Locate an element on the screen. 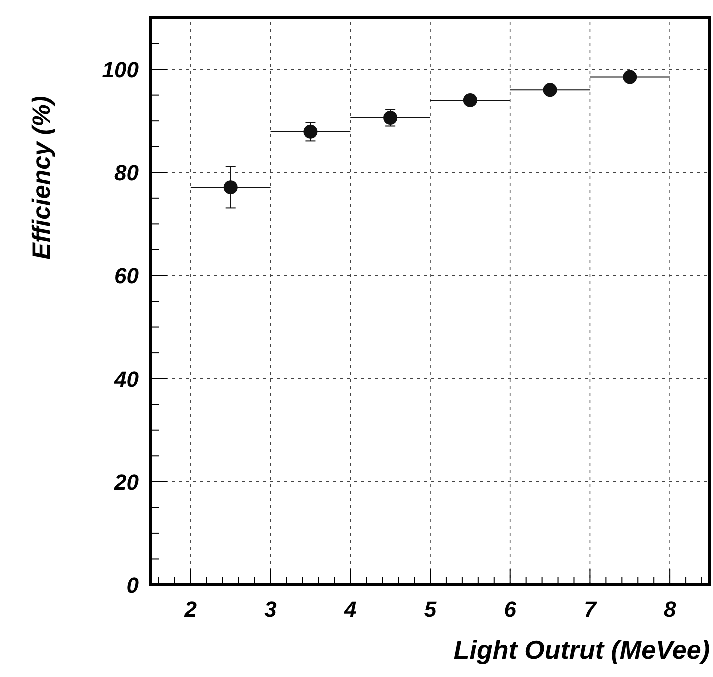 The height and width of the screenshot is (677, 713). x-tick-label: 4 is located at coordinates (350, 609).